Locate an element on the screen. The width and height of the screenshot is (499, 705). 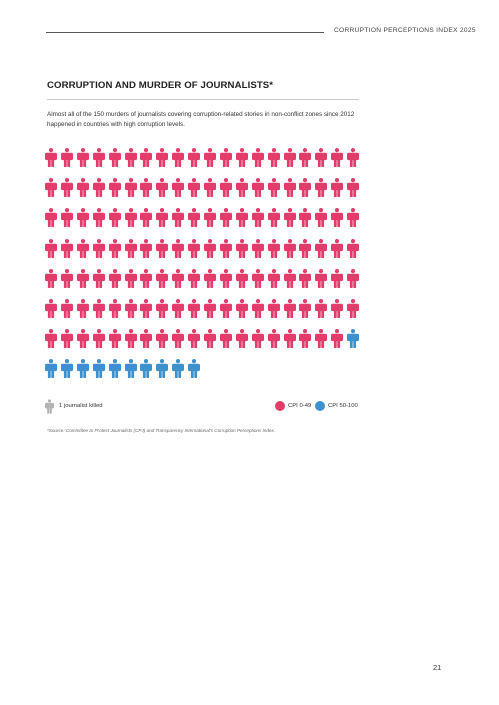
legend-unit-label: 1 journalist killed is located at coordinates (81, 406).